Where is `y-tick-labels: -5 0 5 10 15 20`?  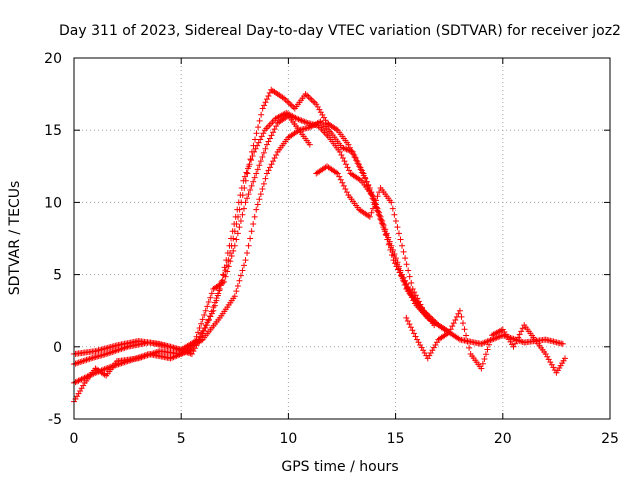
y-tick-labels: -5 0 5 10 15 20 is located at coordinates (53, 239).